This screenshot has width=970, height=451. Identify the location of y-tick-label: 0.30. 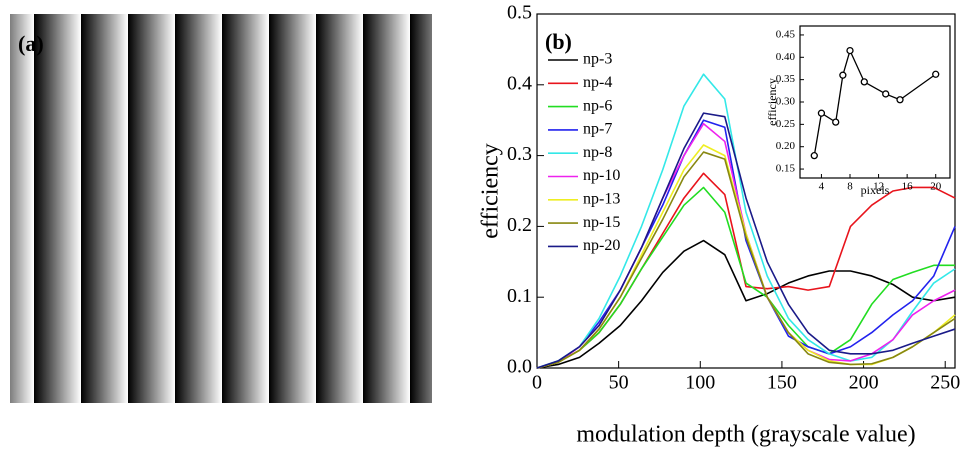
(786, 102).